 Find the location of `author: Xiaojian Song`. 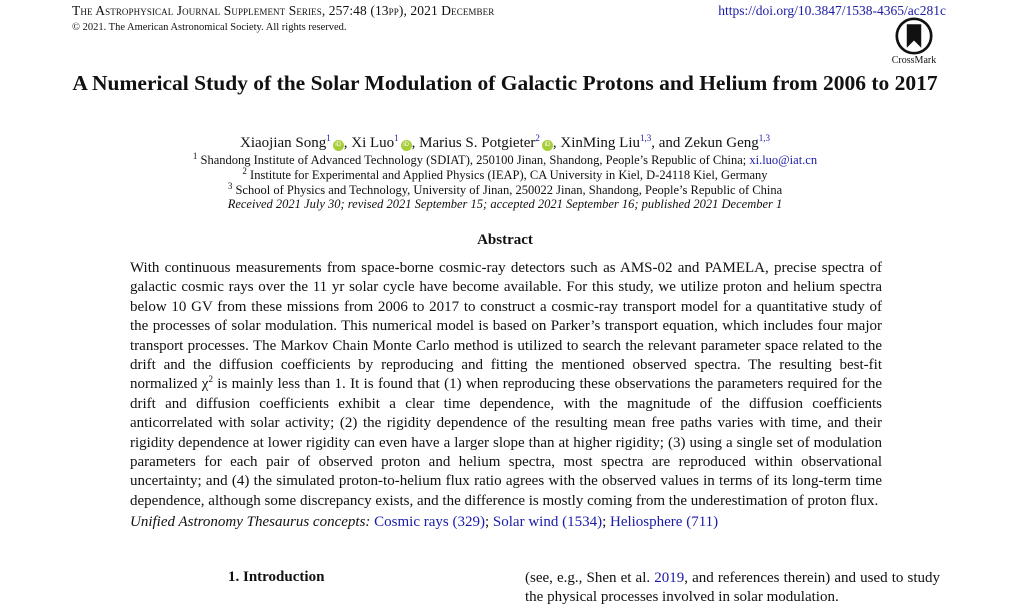

author: Xiaojian Song is located at coordinates (283, 143).